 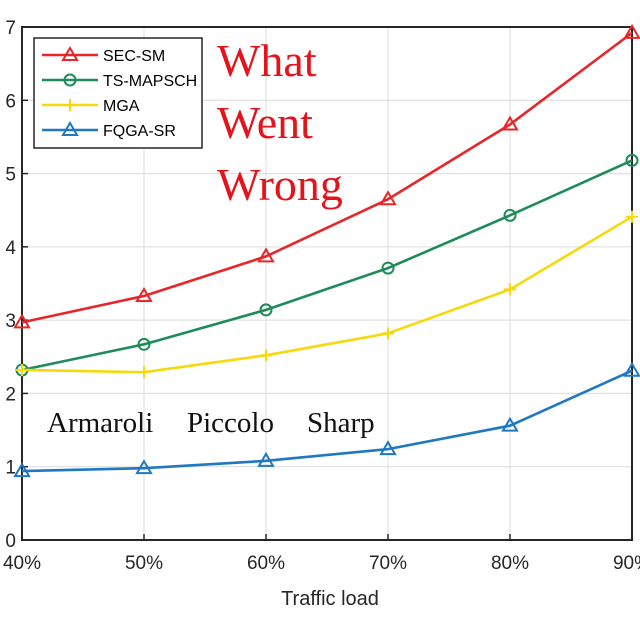 I want to click on x-tick-label: 80%, so click(x=510, y=563).